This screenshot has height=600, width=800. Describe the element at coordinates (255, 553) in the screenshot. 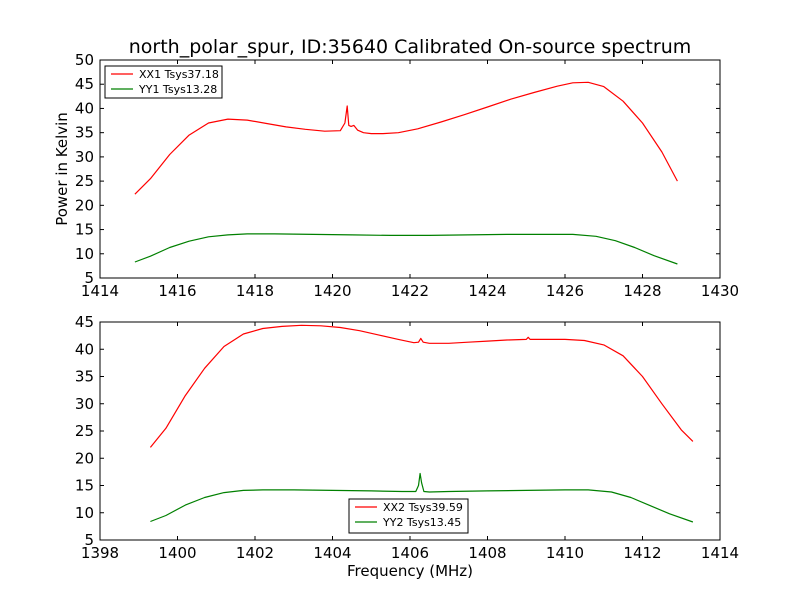

I see `x-tick-label: 1402` at that location.